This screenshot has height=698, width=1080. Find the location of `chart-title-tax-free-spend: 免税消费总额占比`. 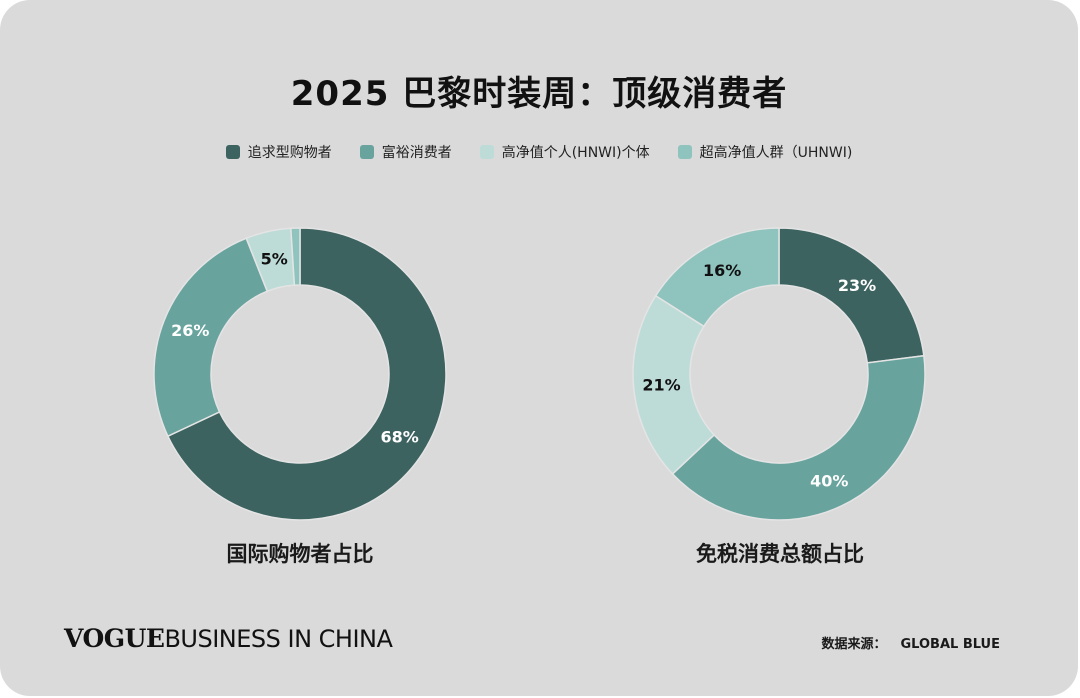

chart-title-tax-free-spend: 免税消费总额占比 is located at coordinates (780, 554).